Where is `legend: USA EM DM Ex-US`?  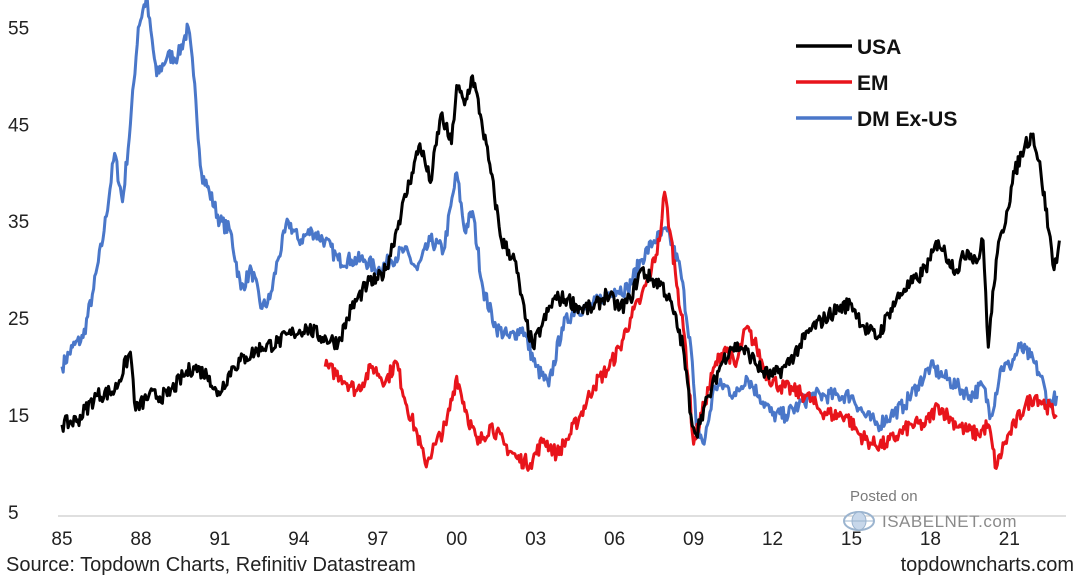
legend: USA EM DM Ex-US is located at coordinates (876, 83).